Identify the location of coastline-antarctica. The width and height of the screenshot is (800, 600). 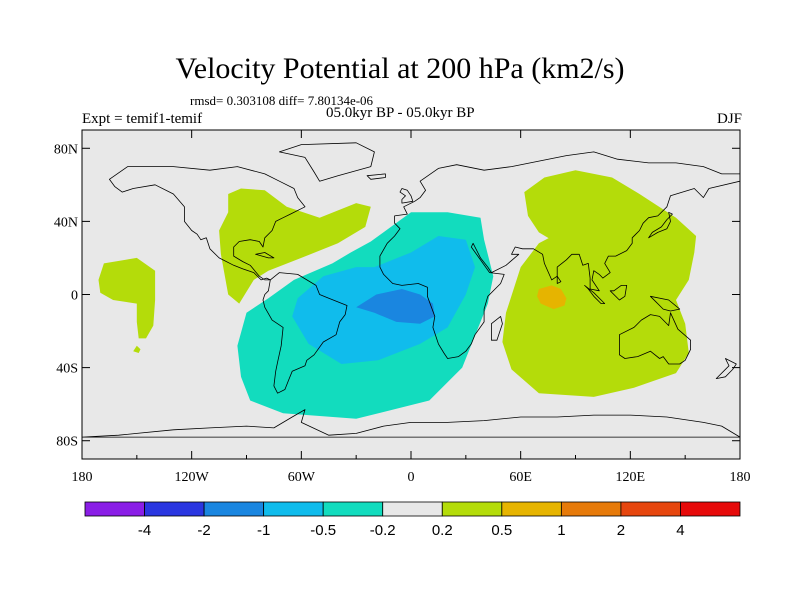
(411, 423).